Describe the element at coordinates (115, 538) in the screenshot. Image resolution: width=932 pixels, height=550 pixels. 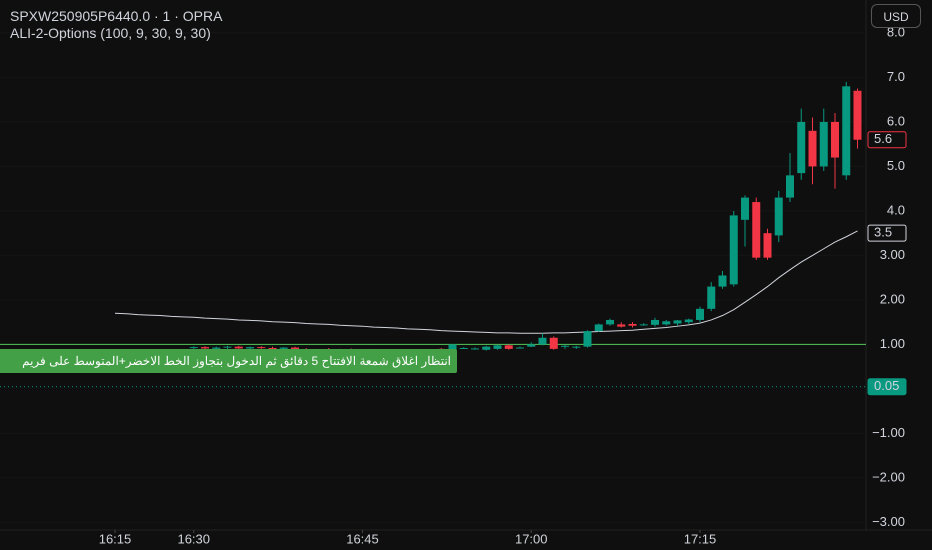
I see `x-tick-label: 16:15` at that location.